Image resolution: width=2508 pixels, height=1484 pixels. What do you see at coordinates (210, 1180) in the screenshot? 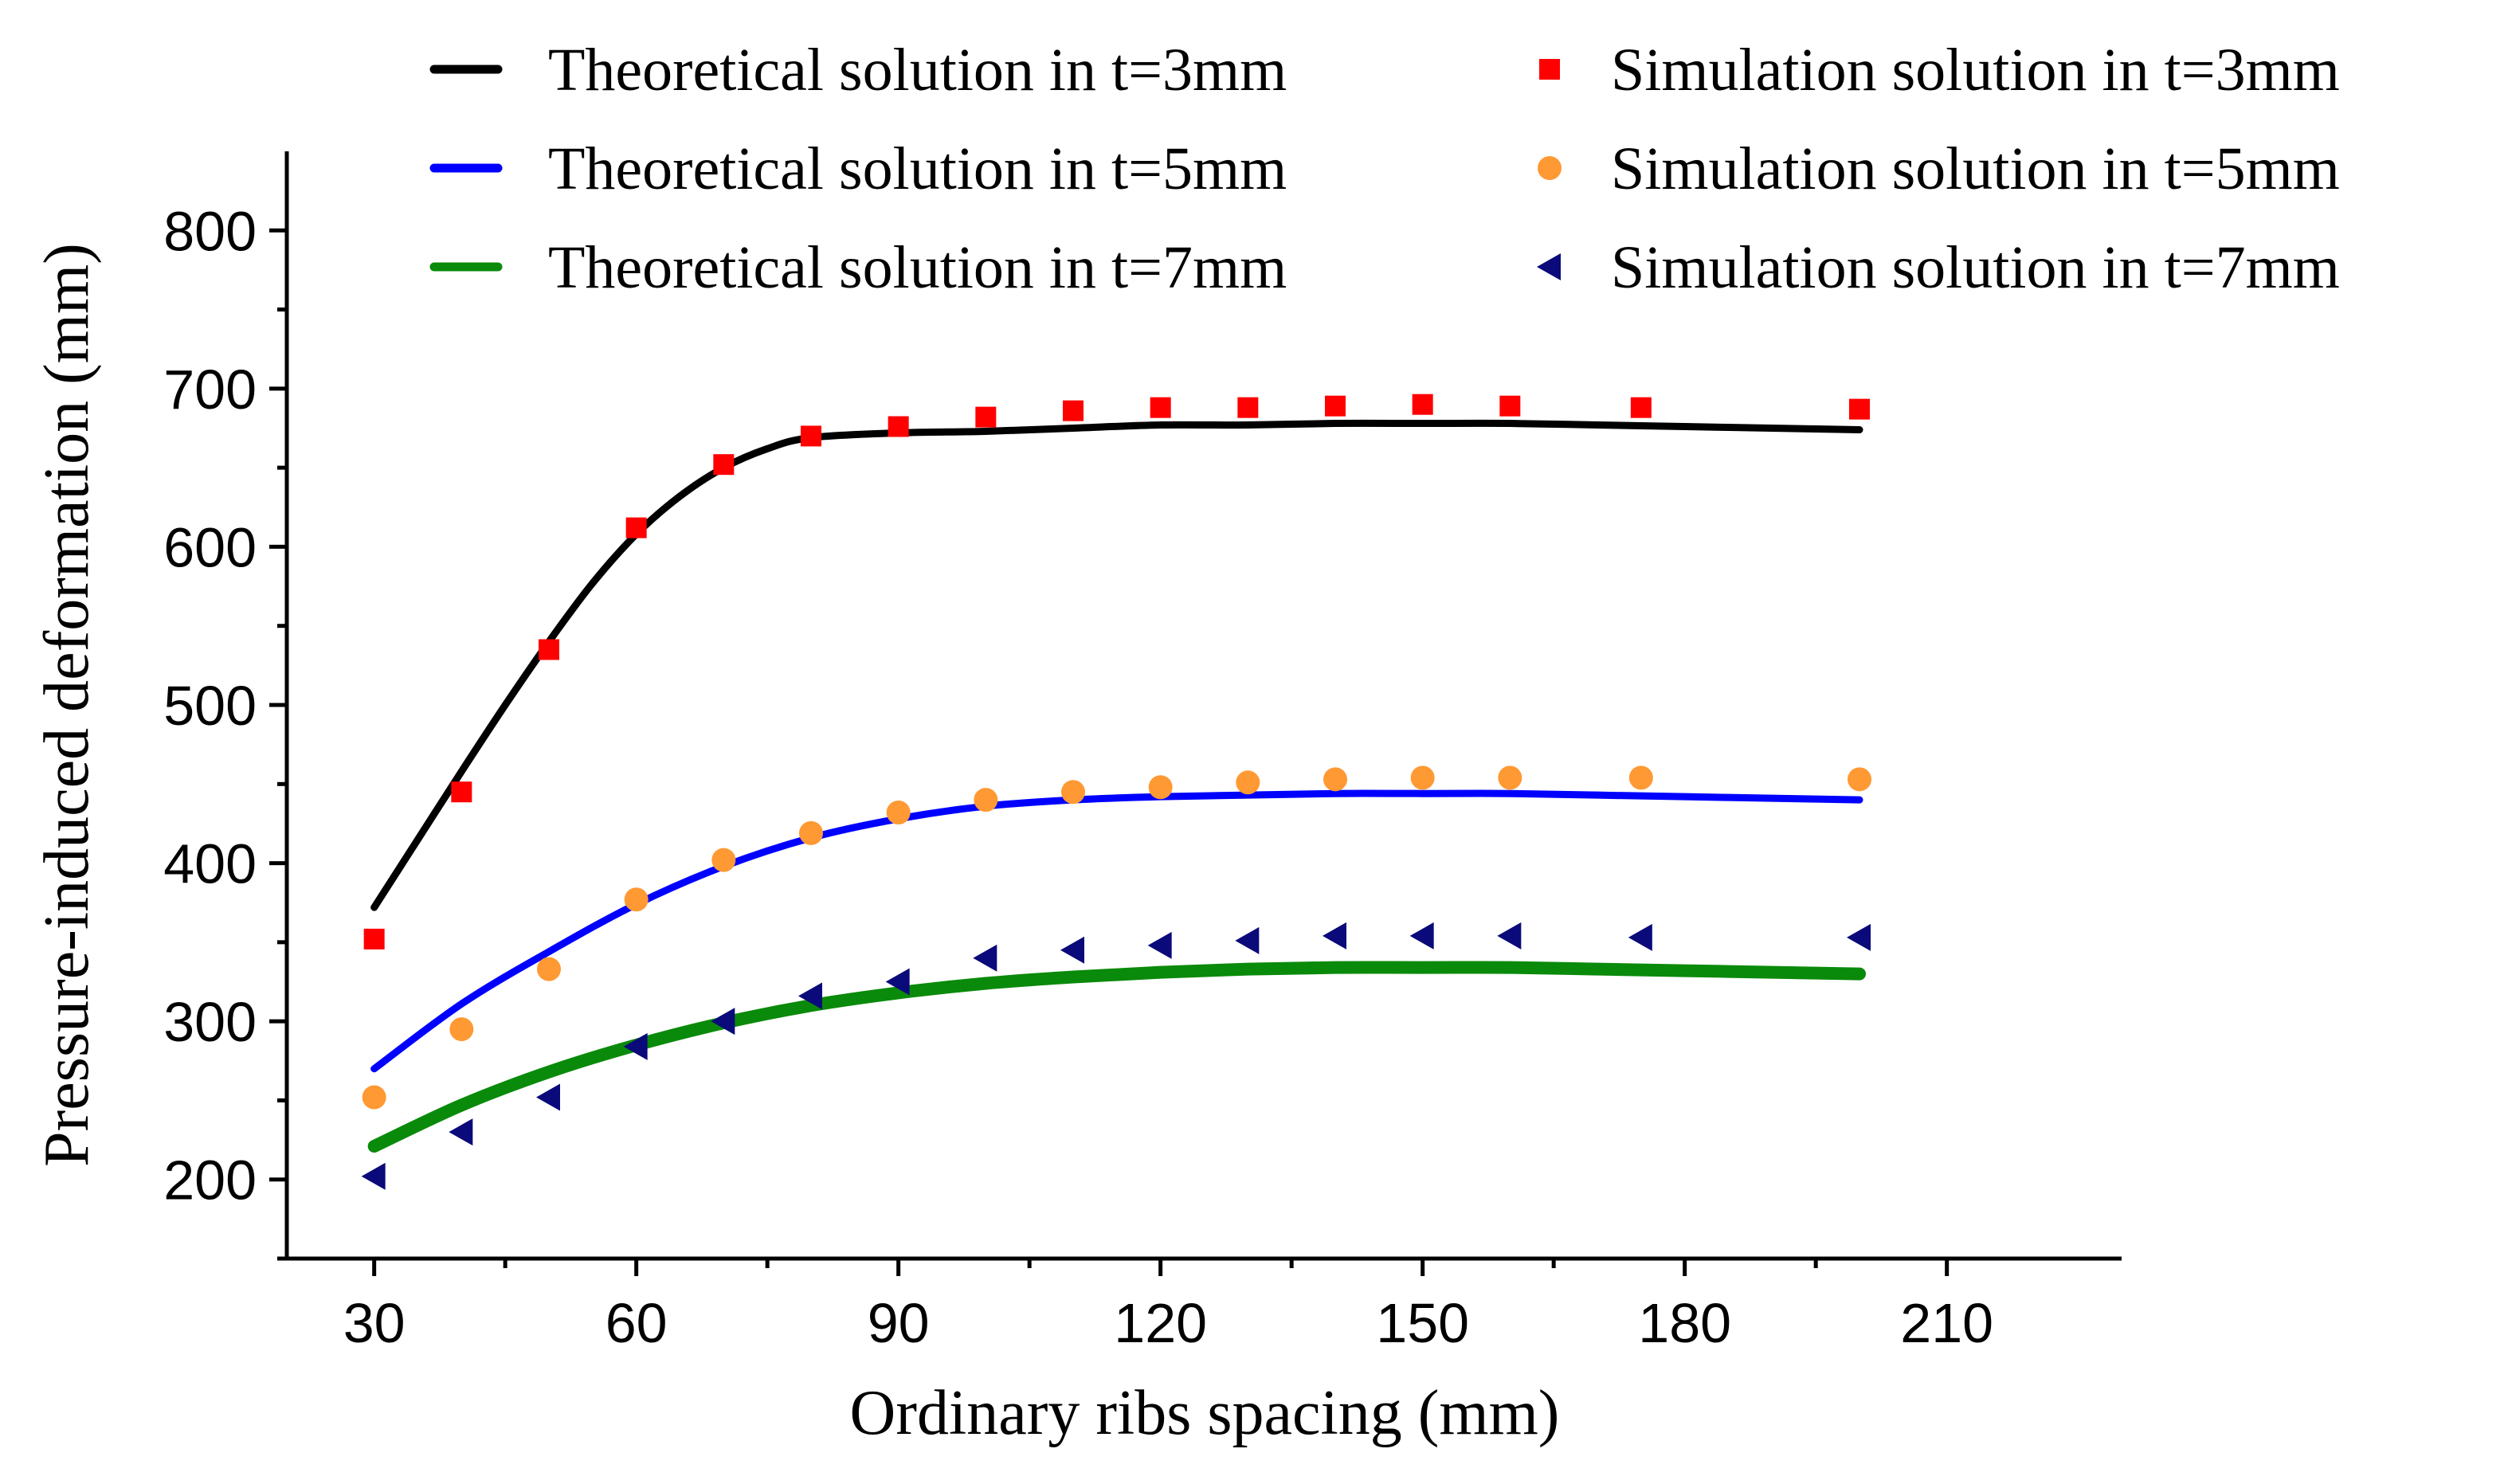
I see `y-tick-label: 200` at bounding box center [210, 1180].